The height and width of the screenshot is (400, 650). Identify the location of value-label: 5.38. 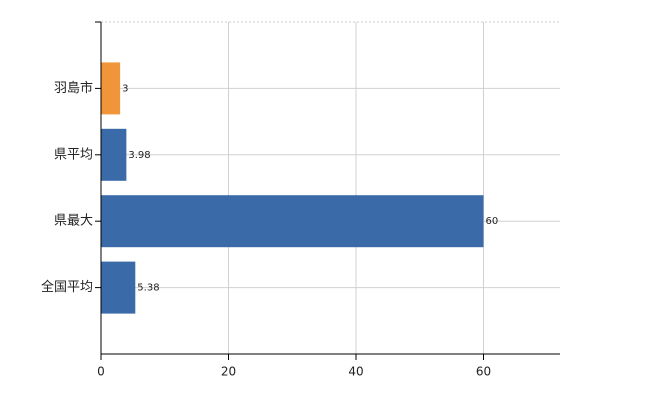
(148, 288).